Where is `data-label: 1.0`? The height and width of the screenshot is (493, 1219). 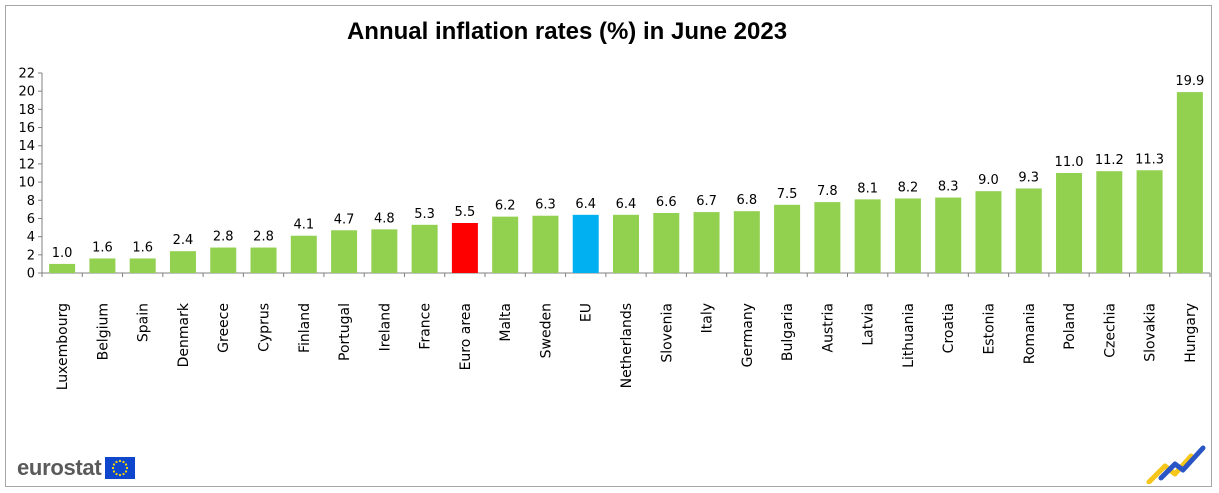
data-label: 1.0 is located at coordinates (62, 253).